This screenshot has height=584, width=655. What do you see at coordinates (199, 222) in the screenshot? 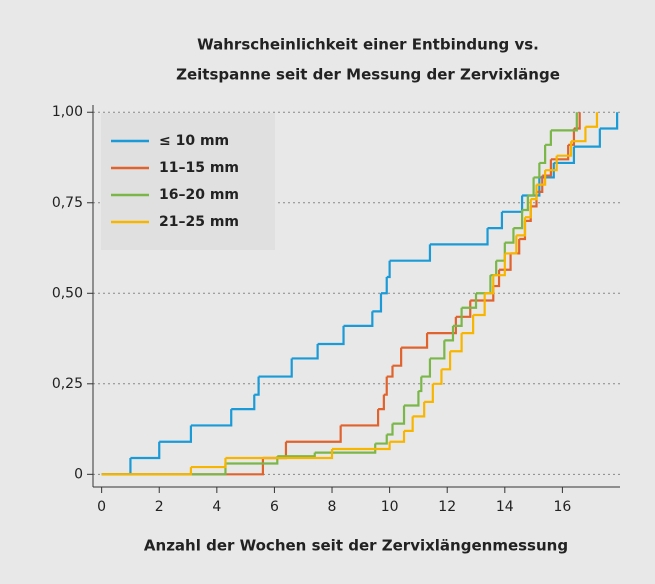
I see `legend-label: 21–25 mm` at bounding box center [199, 222].